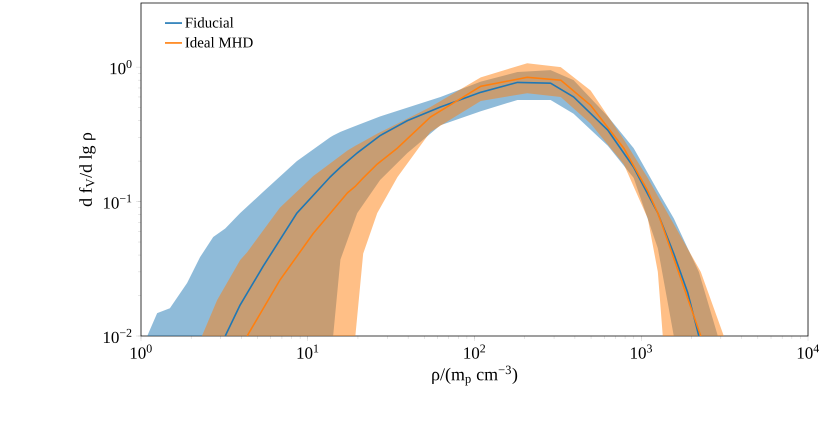  What do you see at coordinates (475, 376) in the screenshot?
I see `x-axis-title: ρ/(m$_{p}$ cm$^{−3}$)` at bounding box center [475, 376].